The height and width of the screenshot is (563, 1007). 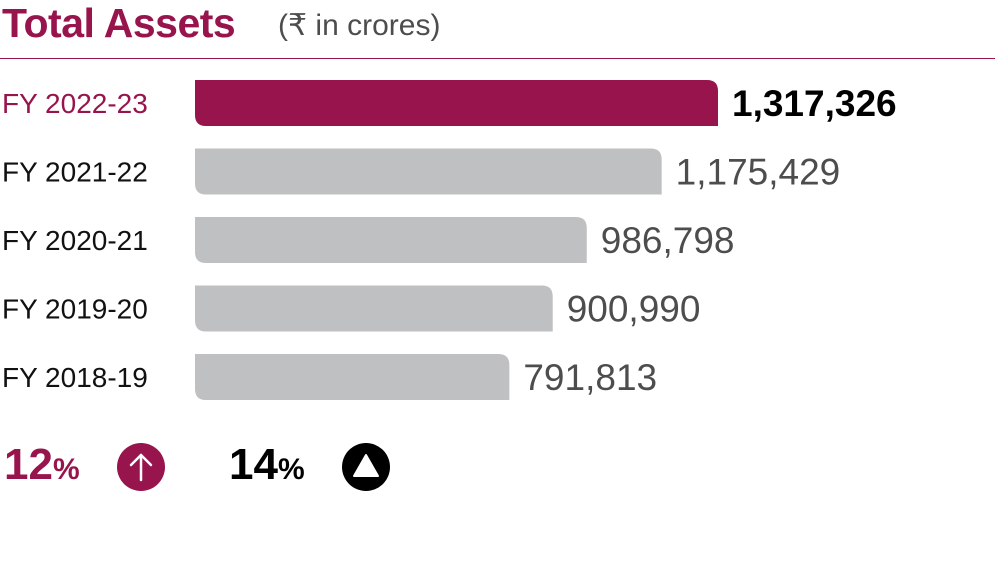 I want to click on arrow-up-circle-icon, so click(x=141, y=467).